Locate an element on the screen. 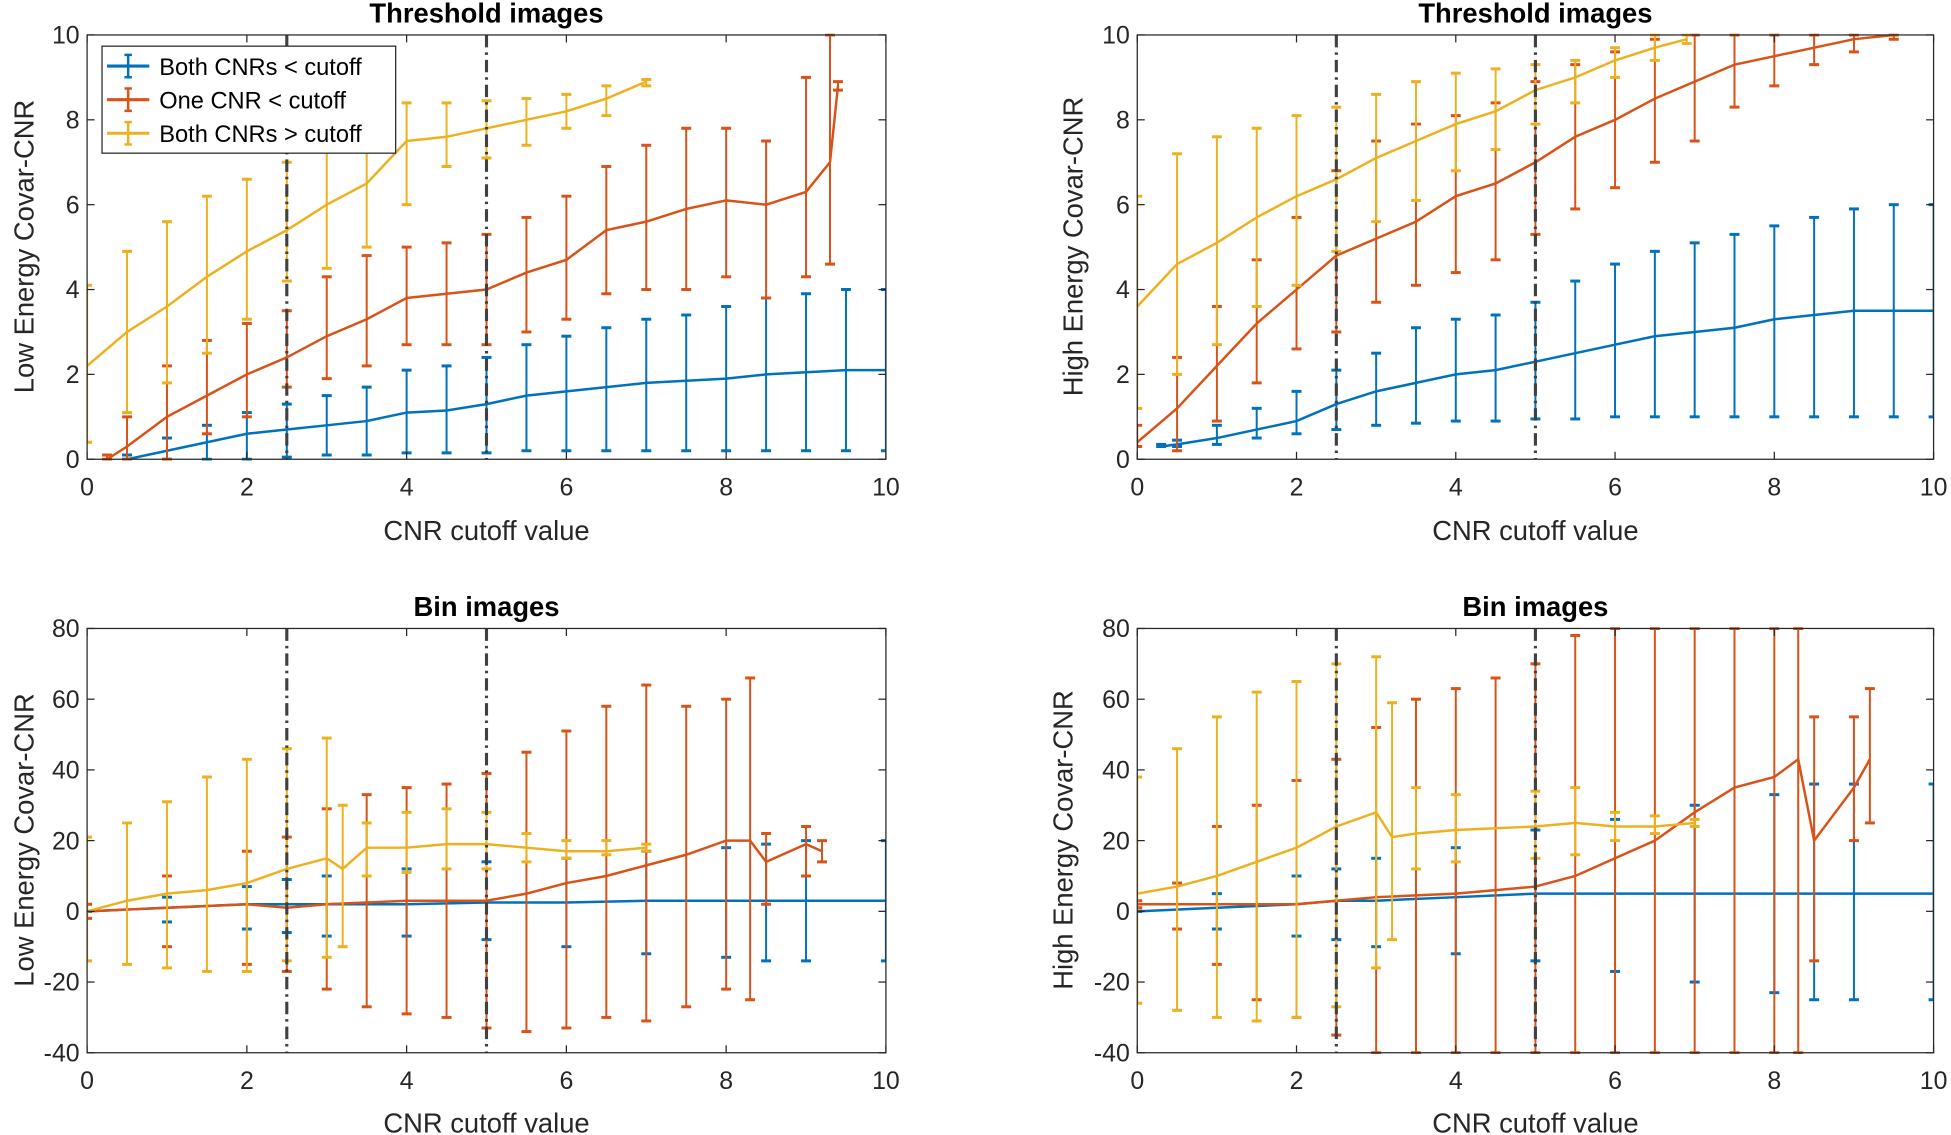  legend-label: Both CNRs < cutoff is located at coordinates (260, 68).